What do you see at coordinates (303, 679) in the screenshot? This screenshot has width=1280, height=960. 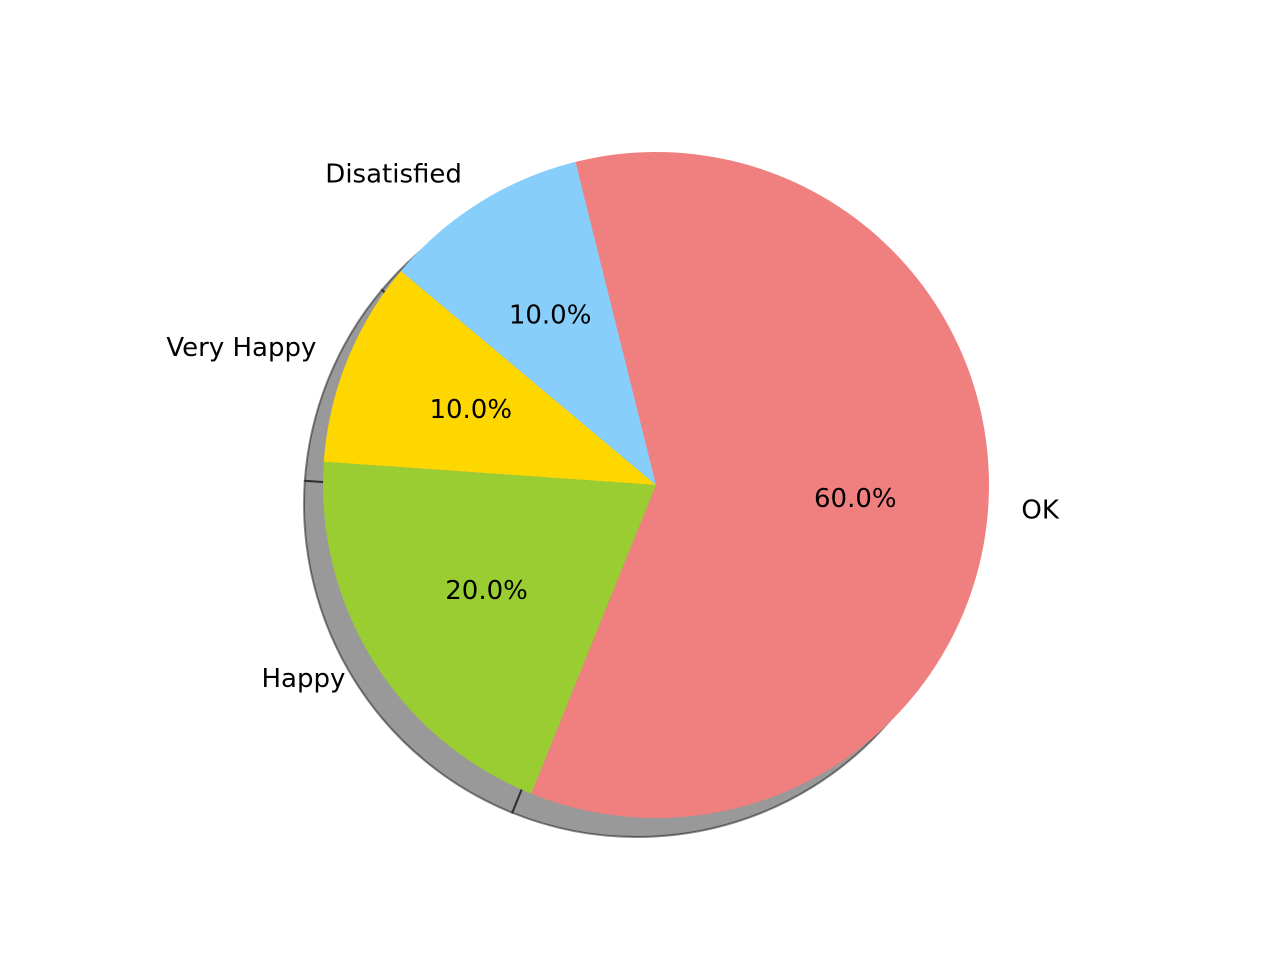 I see `slice-label-happy: Happy` at bounding box center [303, 679].